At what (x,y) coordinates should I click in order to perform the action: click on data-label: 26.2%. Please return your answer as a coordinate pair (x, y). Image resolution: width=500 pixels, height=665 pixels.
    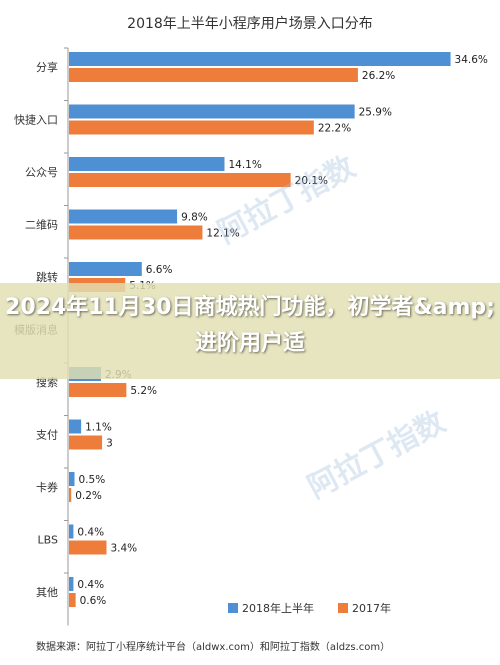
    Looking at the image, I should click on (378, 76).